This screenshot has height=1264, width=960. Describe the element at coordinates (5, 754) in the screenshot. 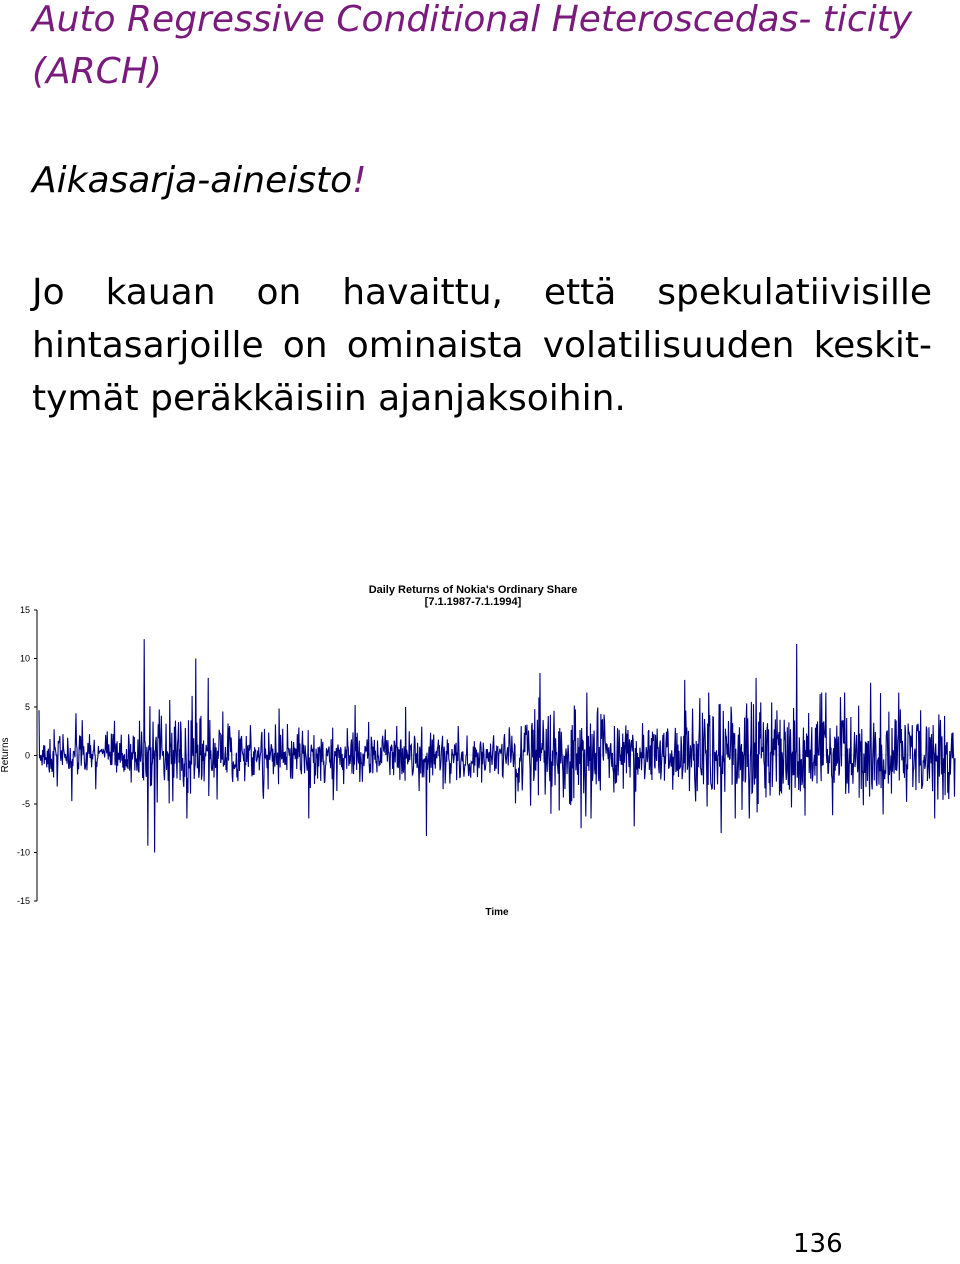

I see `y-axis-label: Returns` at that location.